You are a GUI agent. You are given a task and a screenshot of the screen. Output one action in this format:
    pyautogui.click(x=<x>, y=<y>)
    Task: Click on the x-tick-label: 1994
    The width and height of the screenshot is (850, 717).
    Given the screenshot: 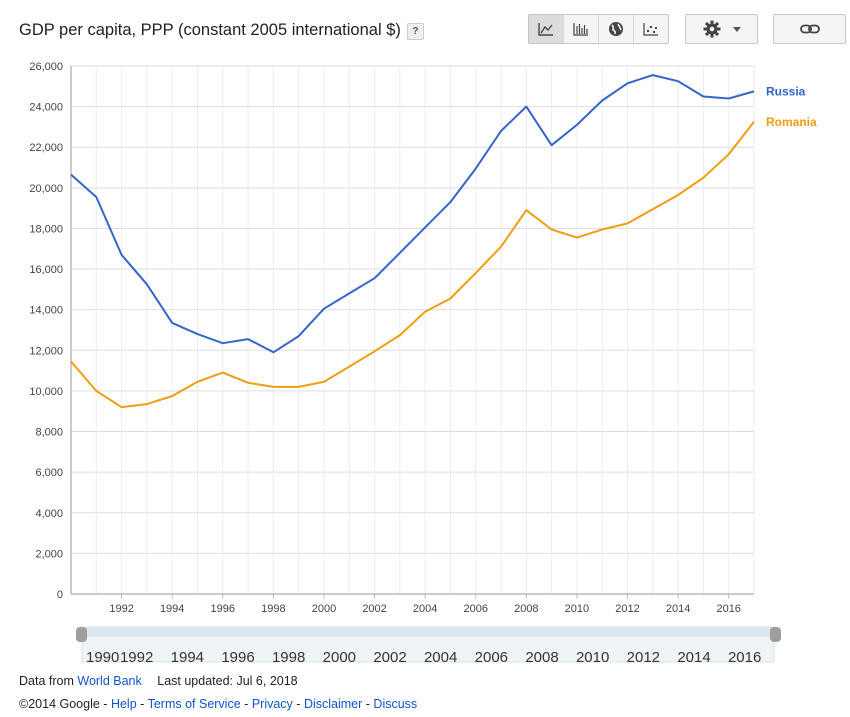 What is the action you would take?
    pyautogui.click(x=172, y=609)
    